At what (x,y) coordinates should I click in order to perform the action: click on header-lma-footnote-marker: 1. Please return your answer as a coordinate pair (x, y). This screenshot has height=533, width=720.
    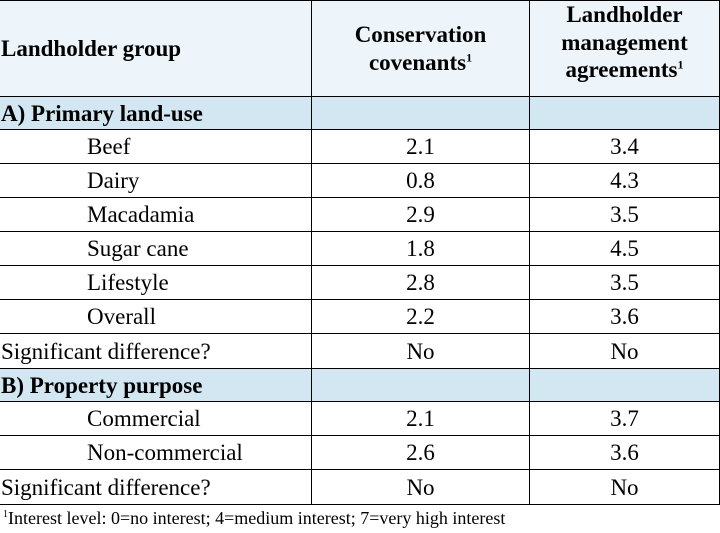
    Looking at the image, I should click on (680, 64).